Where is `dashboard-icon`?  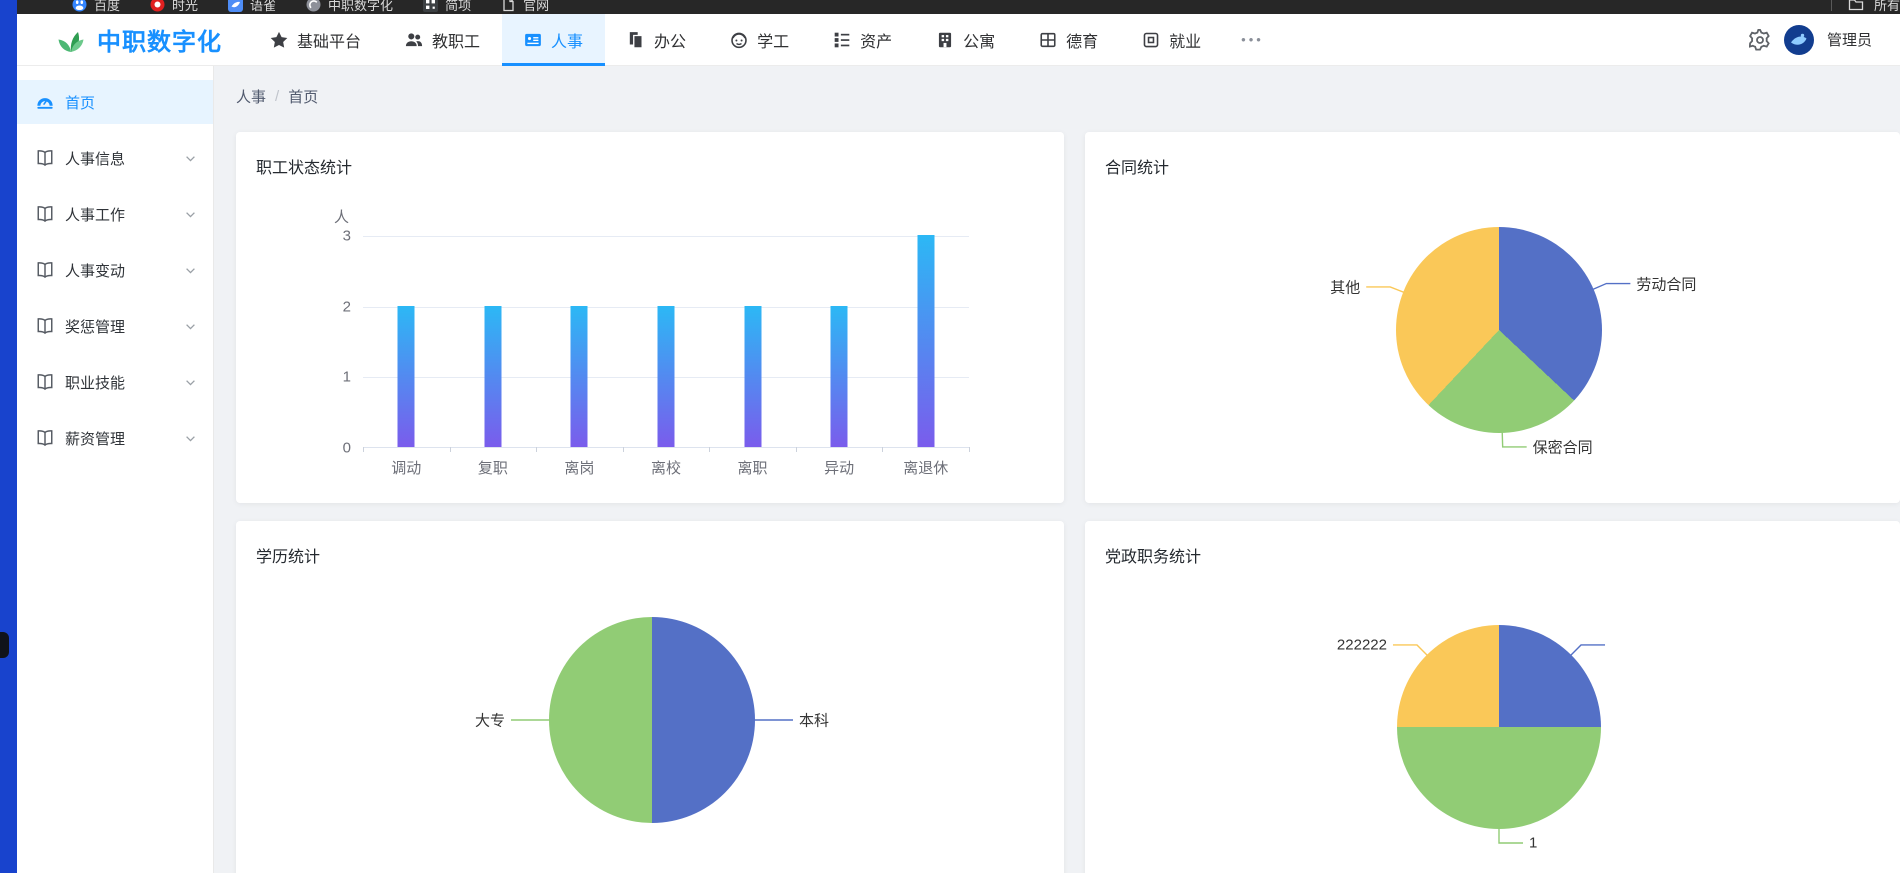 dashboard-icon is located at coordinates (45, 102).